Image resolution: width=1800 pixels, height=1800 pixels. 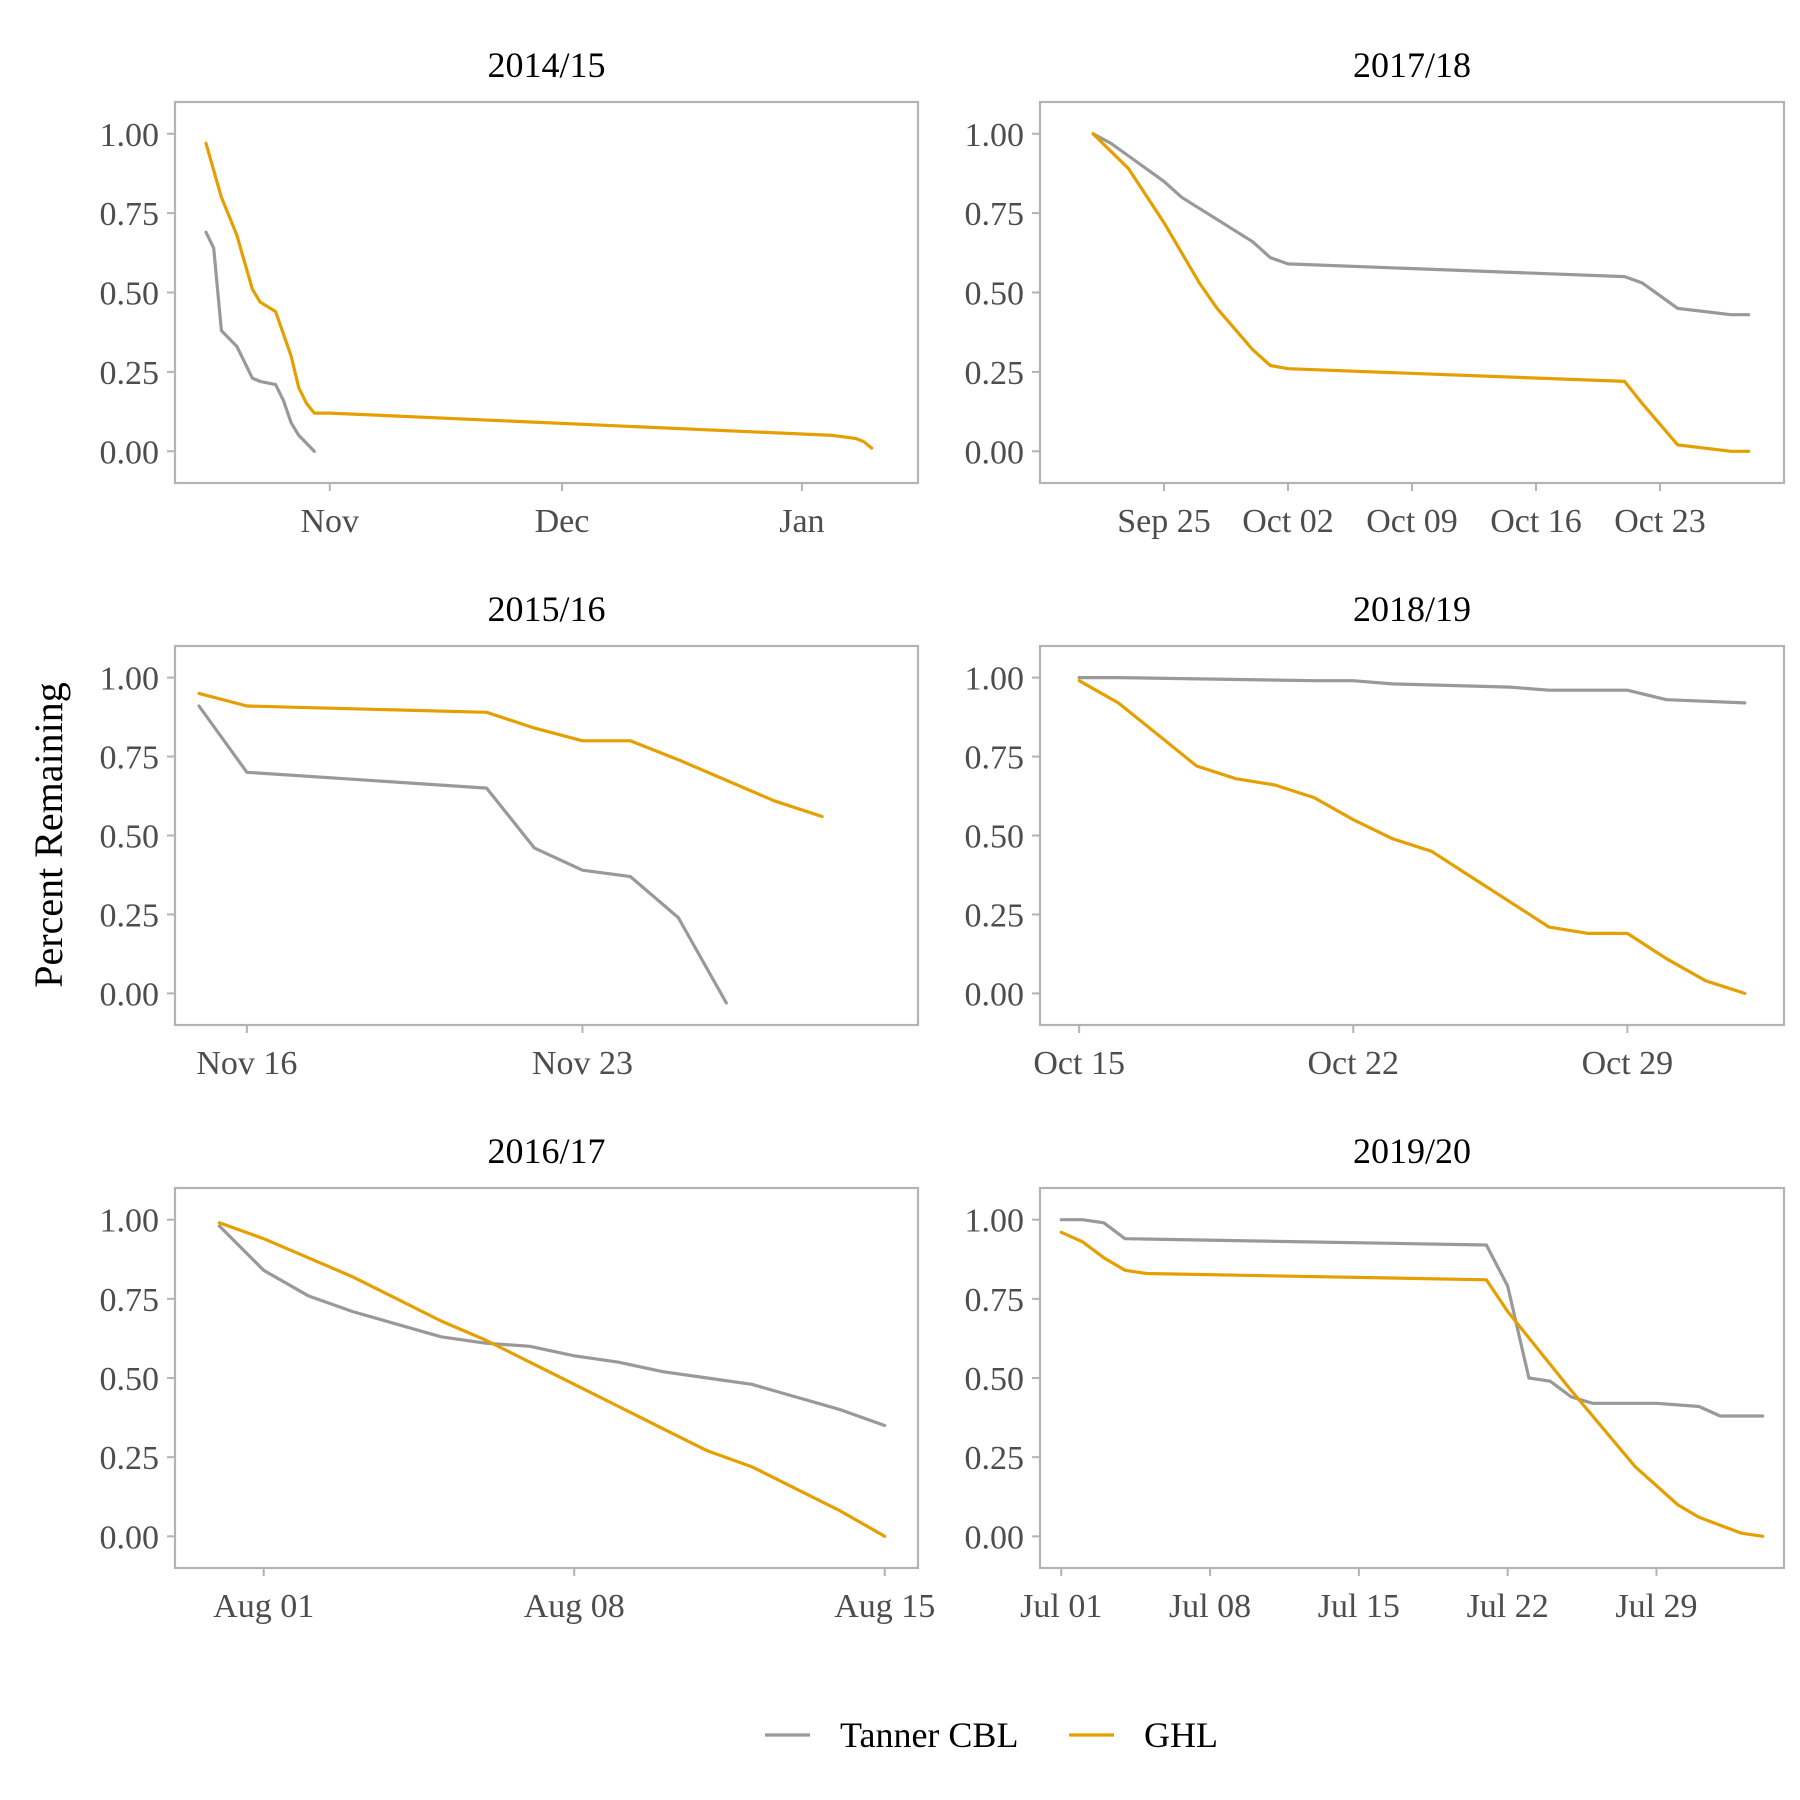 What do you see at coordinates (884, 1606) in the screenshot?
I see `x-tick-label: Aug 15` at bounding box center [884, 1606].